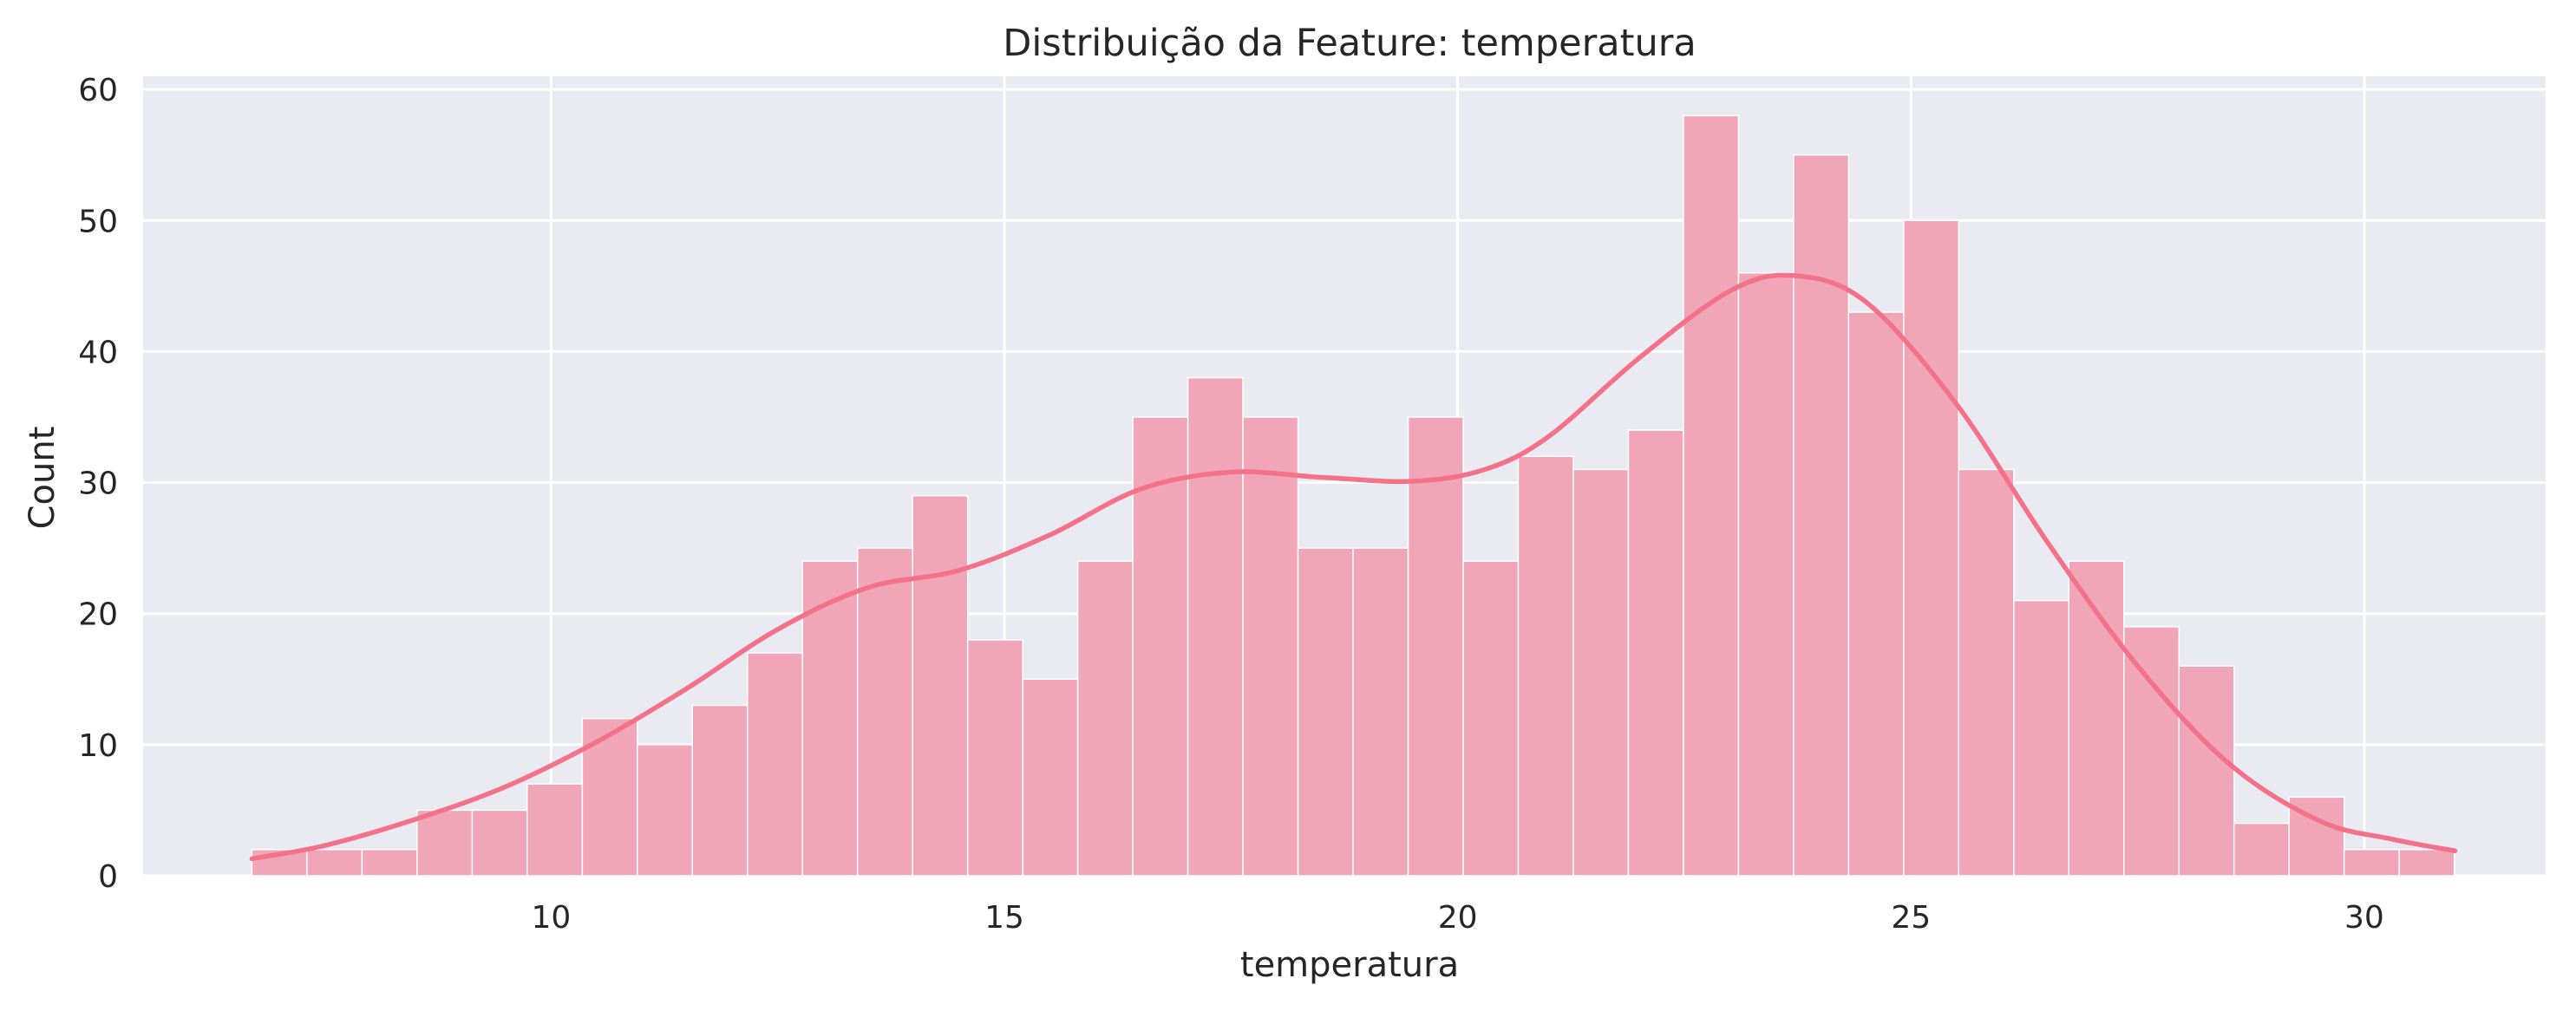 The height and width of the screenshot is (1011, 2576). Describe the element at coordinates (551, 918) in the screenshot. I see `x-tick-label: 10` at that location.